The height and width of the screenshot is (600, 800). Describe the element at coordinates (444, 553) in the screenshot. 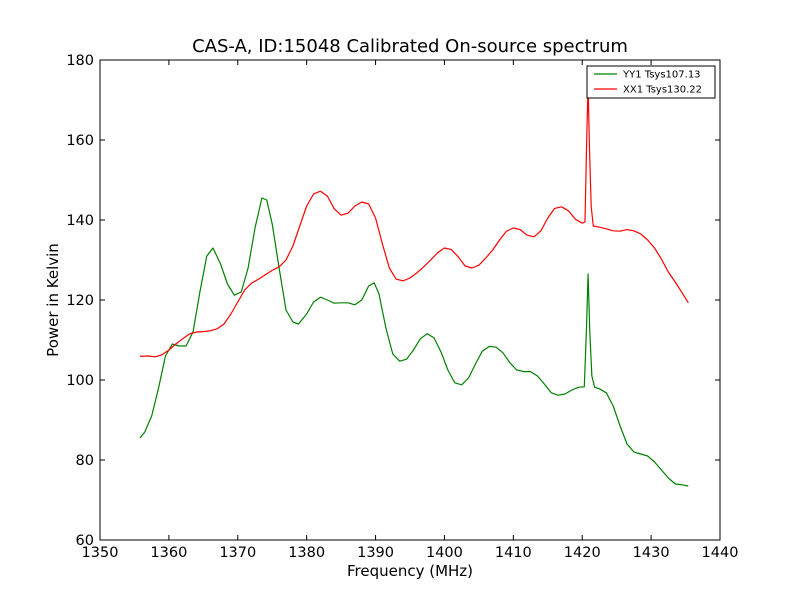

I see `x-tick-label: 1400` at that location.